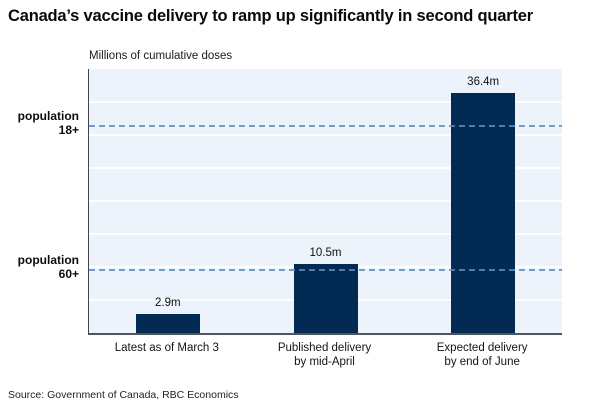 The width and height of the screenshot is (600, 409). I want to click on bar-value-label: 2.9m, so click(168, 302).